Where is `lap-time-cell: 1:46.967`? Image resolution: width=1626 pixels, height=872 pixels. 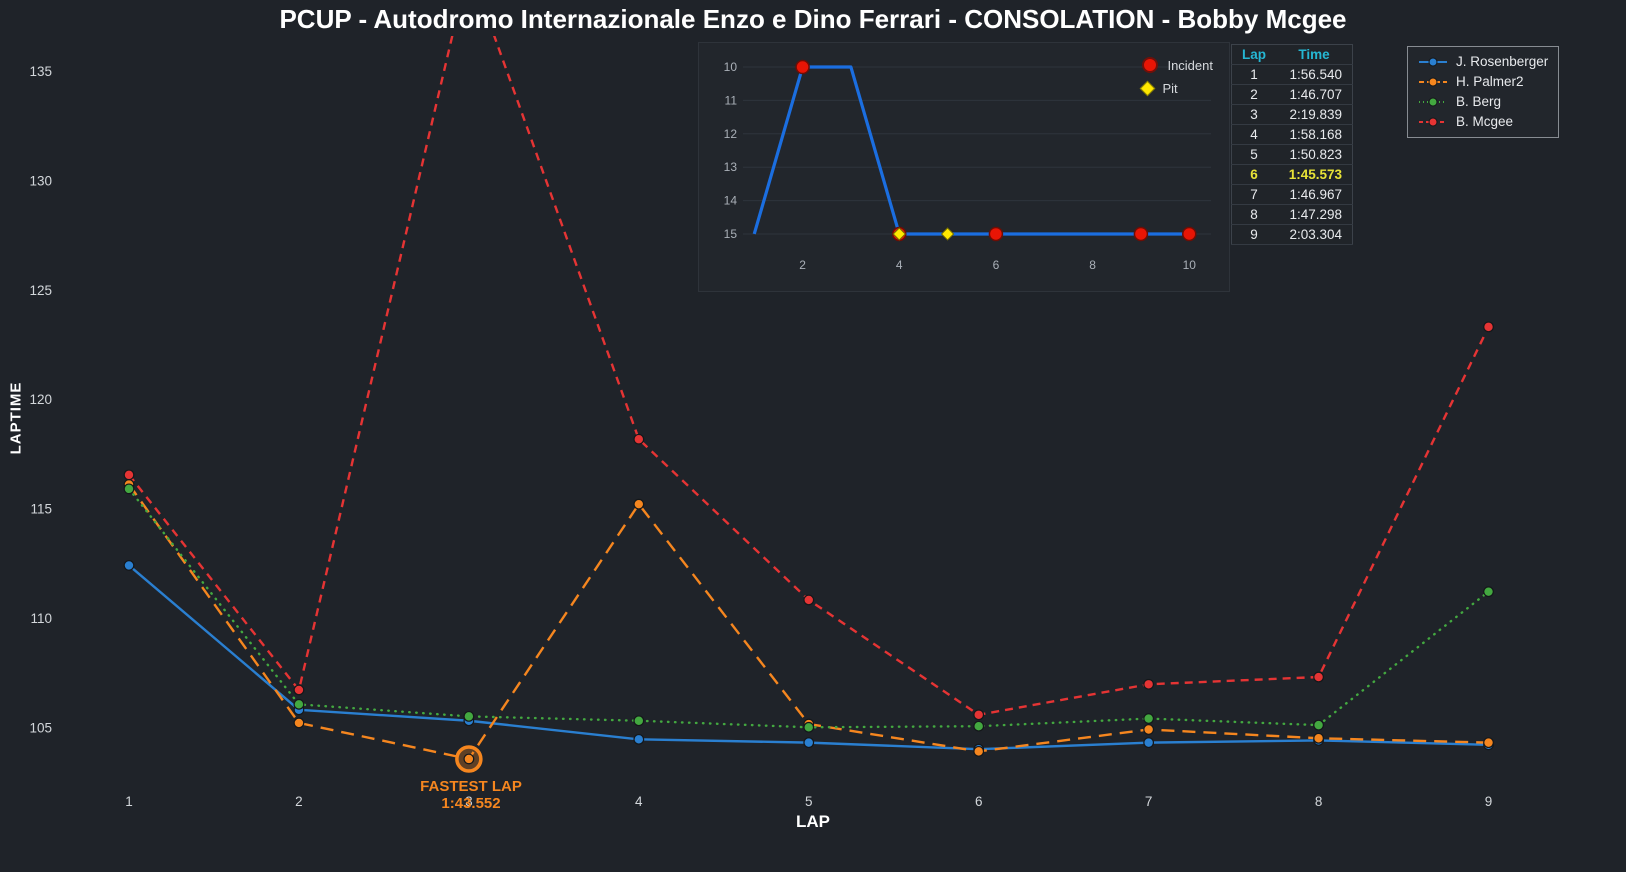 lap-time-cell: 1:46.967 is located at coordinates (1314, 194).